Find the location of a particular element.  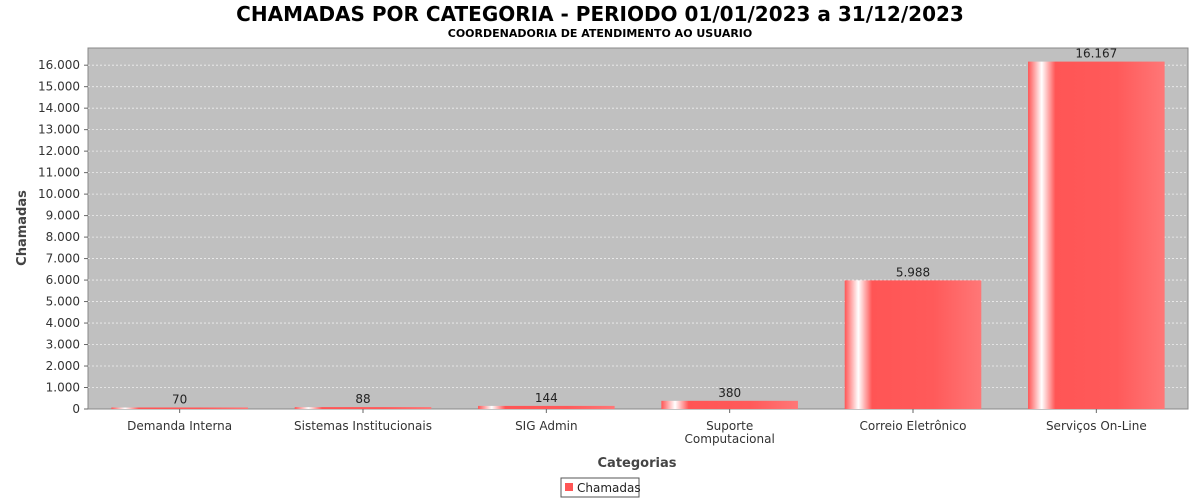

legend: Chamadas is located at coordinates (600, 487).